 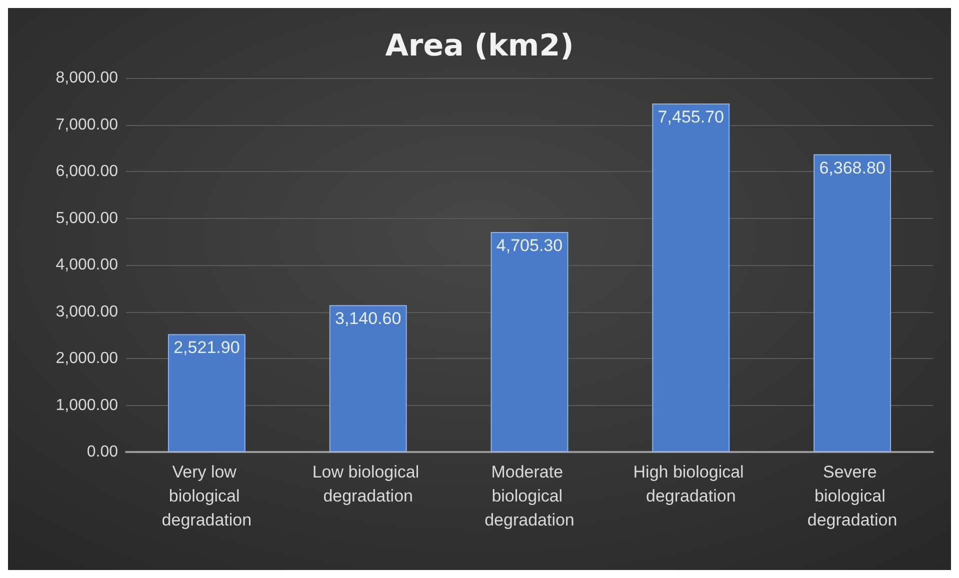 I want to click on data-label: 3,140.60, so click(x=368, y=318).